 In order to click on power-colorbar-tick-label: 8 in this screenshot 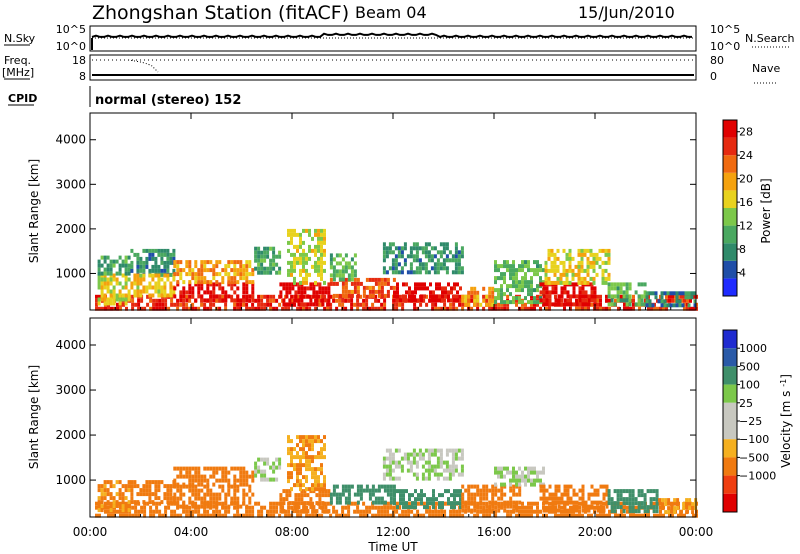, I will do `click(742, 249)`.